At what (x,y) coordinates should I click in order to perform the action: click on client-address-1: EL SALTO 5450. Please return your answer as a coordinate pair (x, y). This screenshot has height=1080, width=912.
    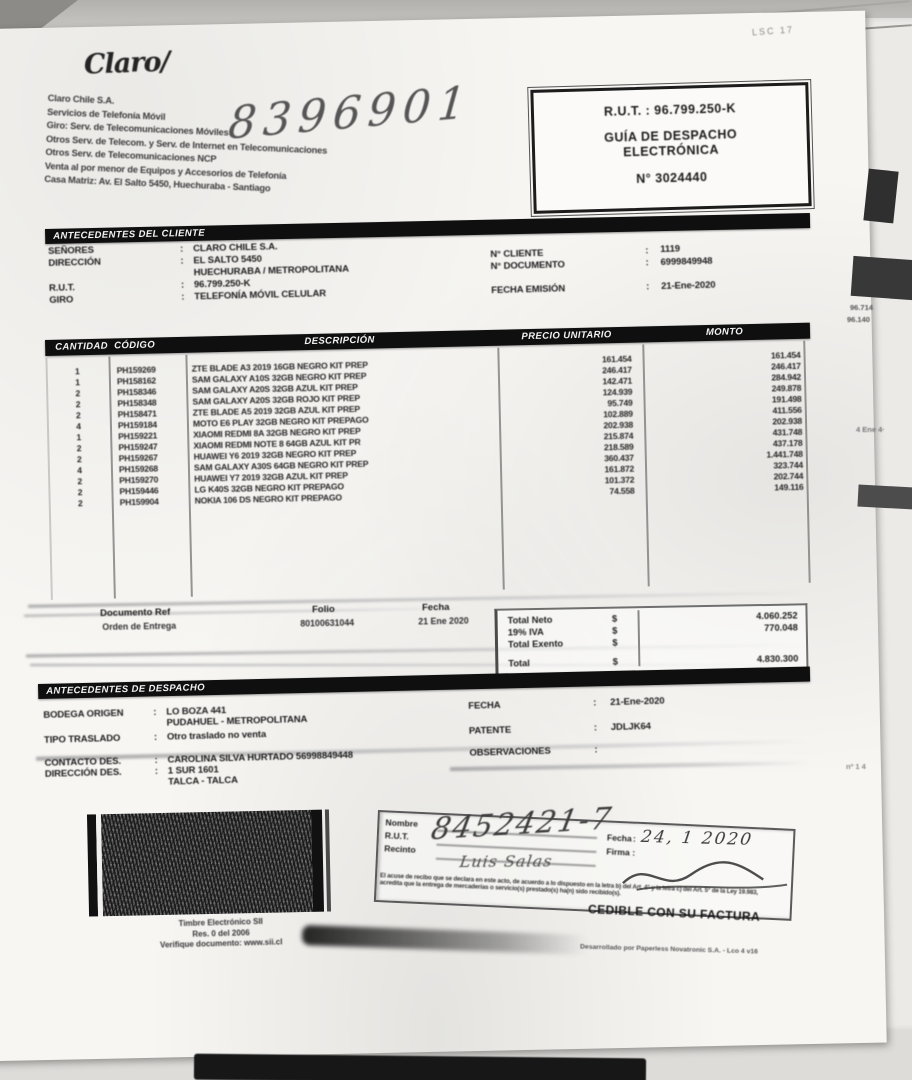
    Looking at the image, I should click on (227, 260).